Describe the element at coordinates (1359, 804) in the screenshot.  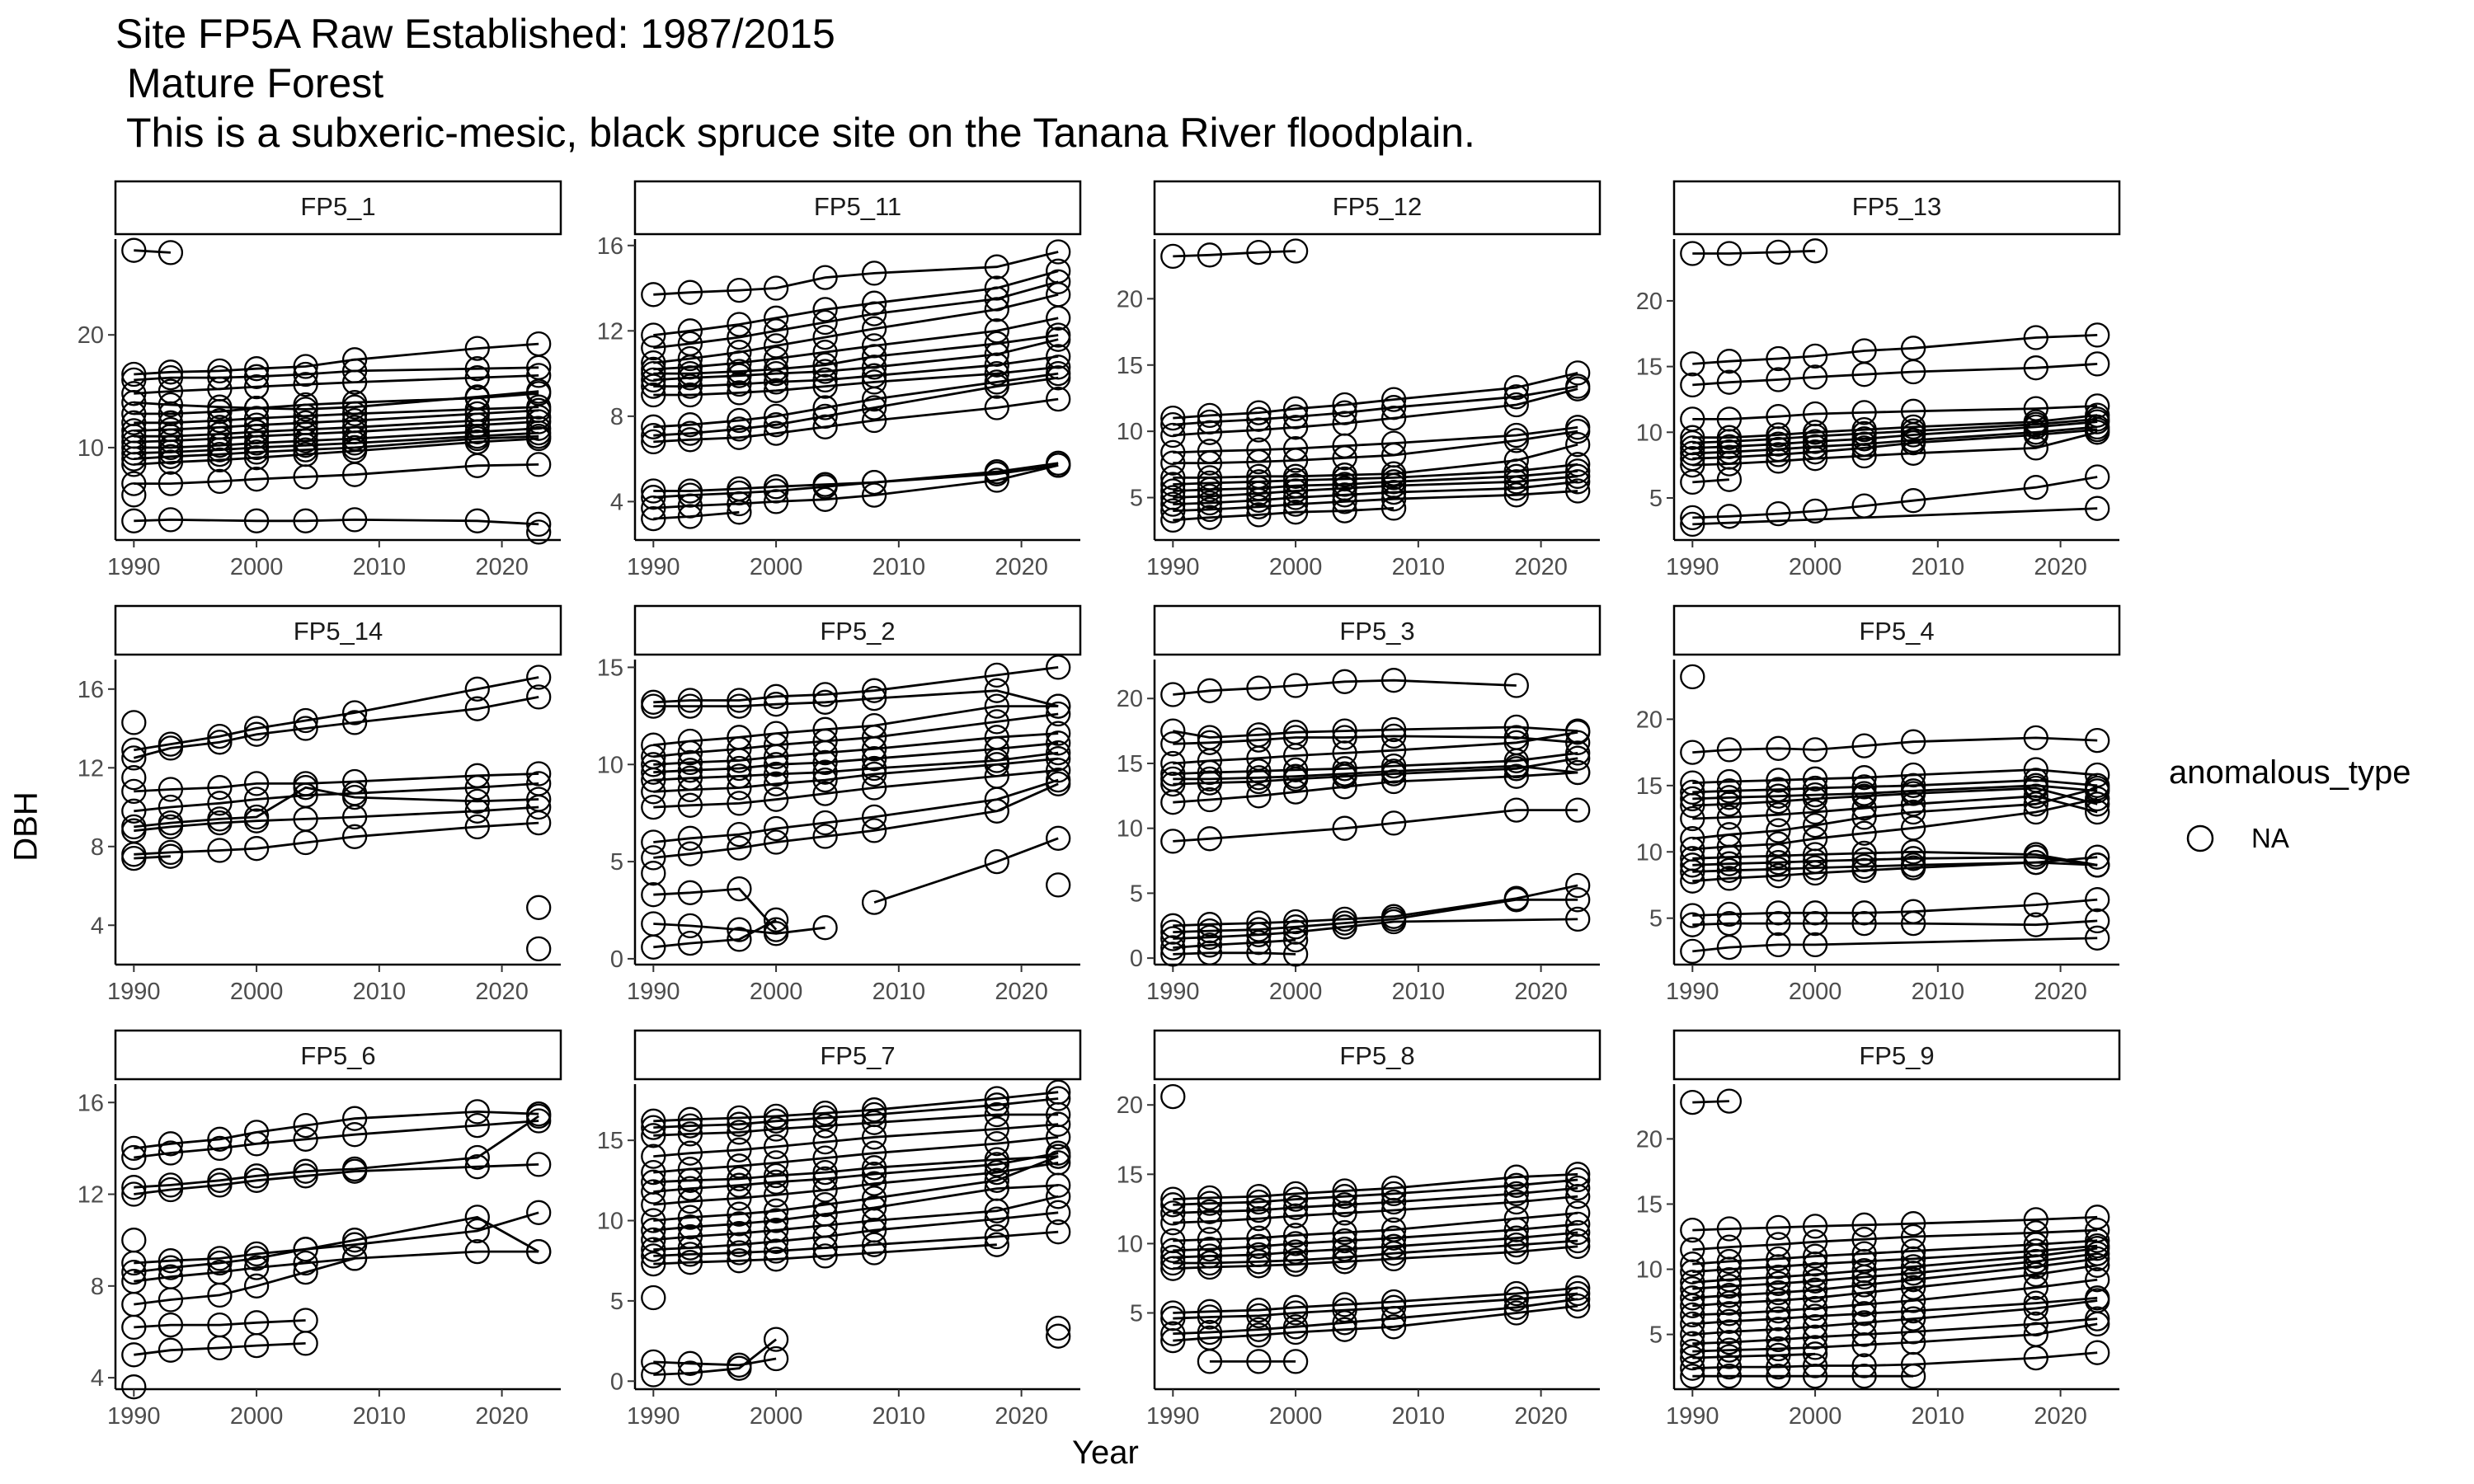
I see `panel-FP5_3: FP5_3 1990 2000 2010 2020 0 5 10 15 20` at that location.